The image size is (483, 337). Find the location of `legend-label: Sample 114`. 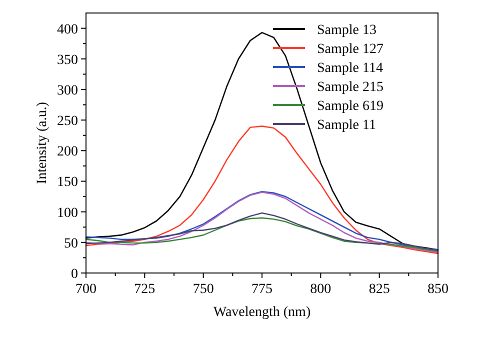

legend-label: Sample 114 is located at coordinates (350, 68).